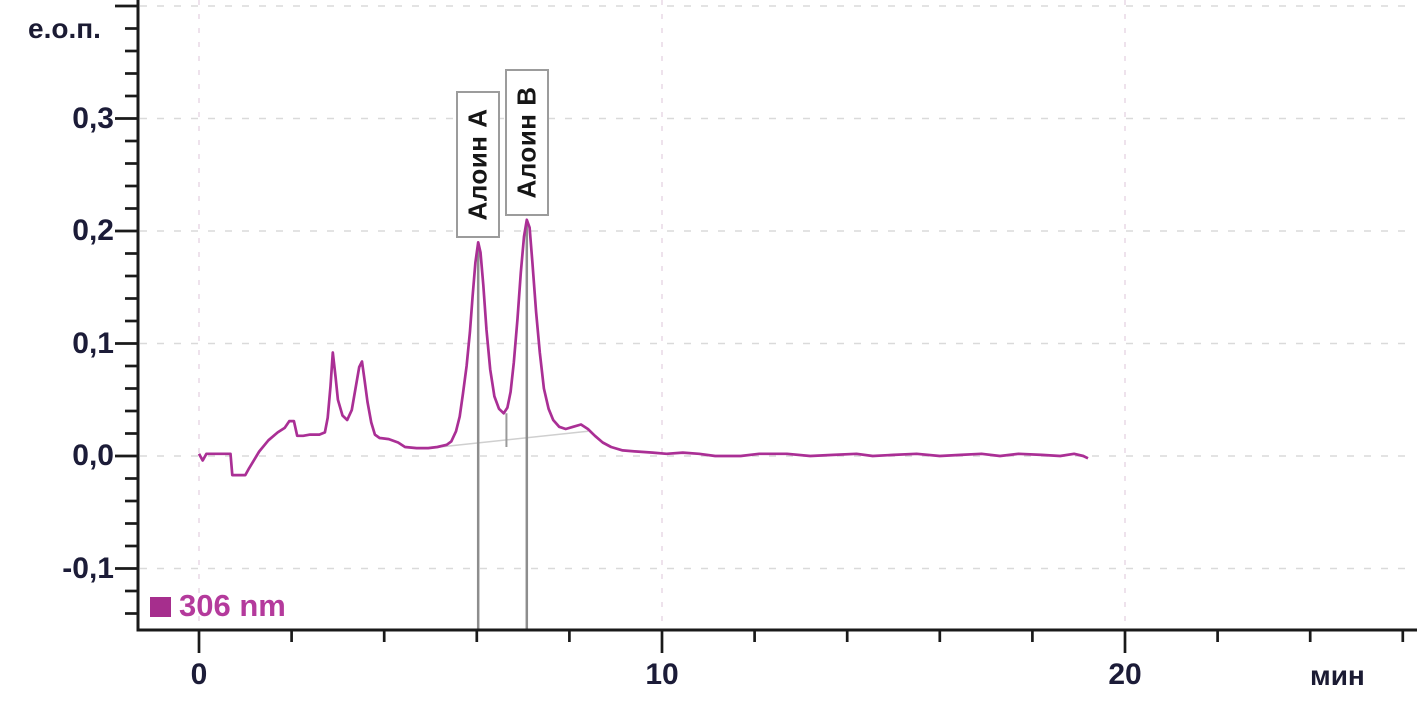 This screenshot has width=1417, height=707. I want to click on x-tick-label: 20, so click(1125, 674).